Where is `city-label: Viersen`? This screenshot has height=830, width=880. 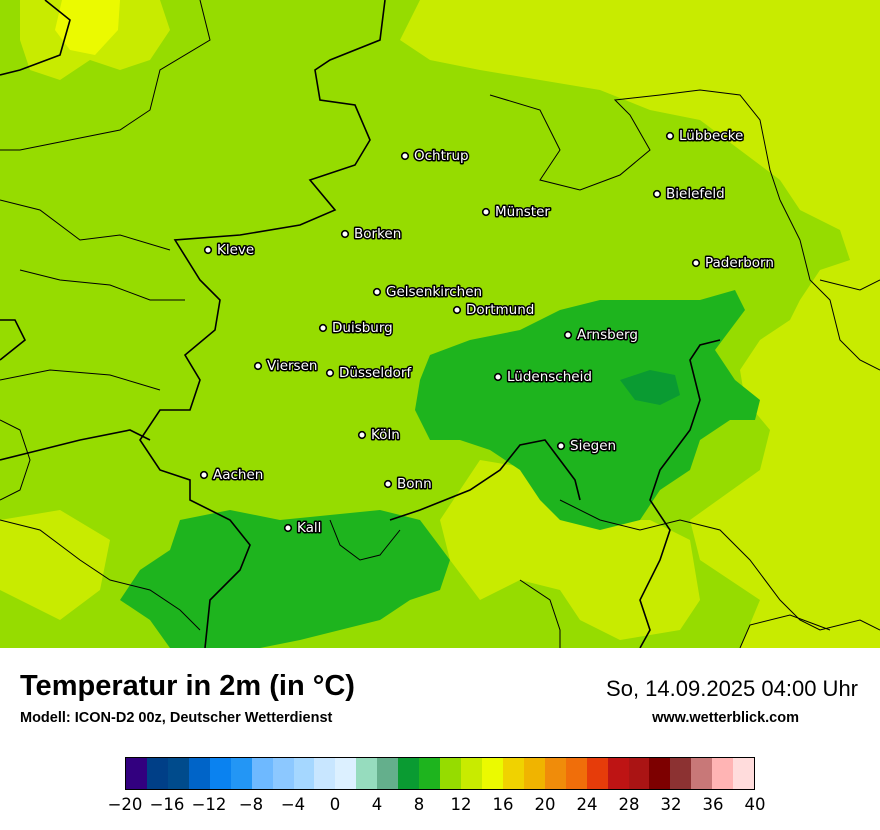 city-label: Viersen is located at coordinates (292, 366).